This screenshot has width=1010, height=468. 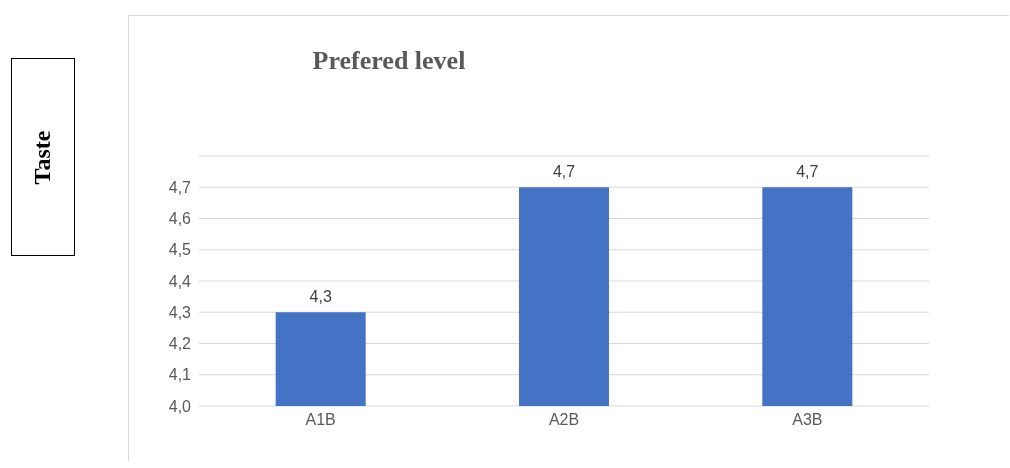 I want to click on y-tick-label: 4,0, so click(x=180, y=406).